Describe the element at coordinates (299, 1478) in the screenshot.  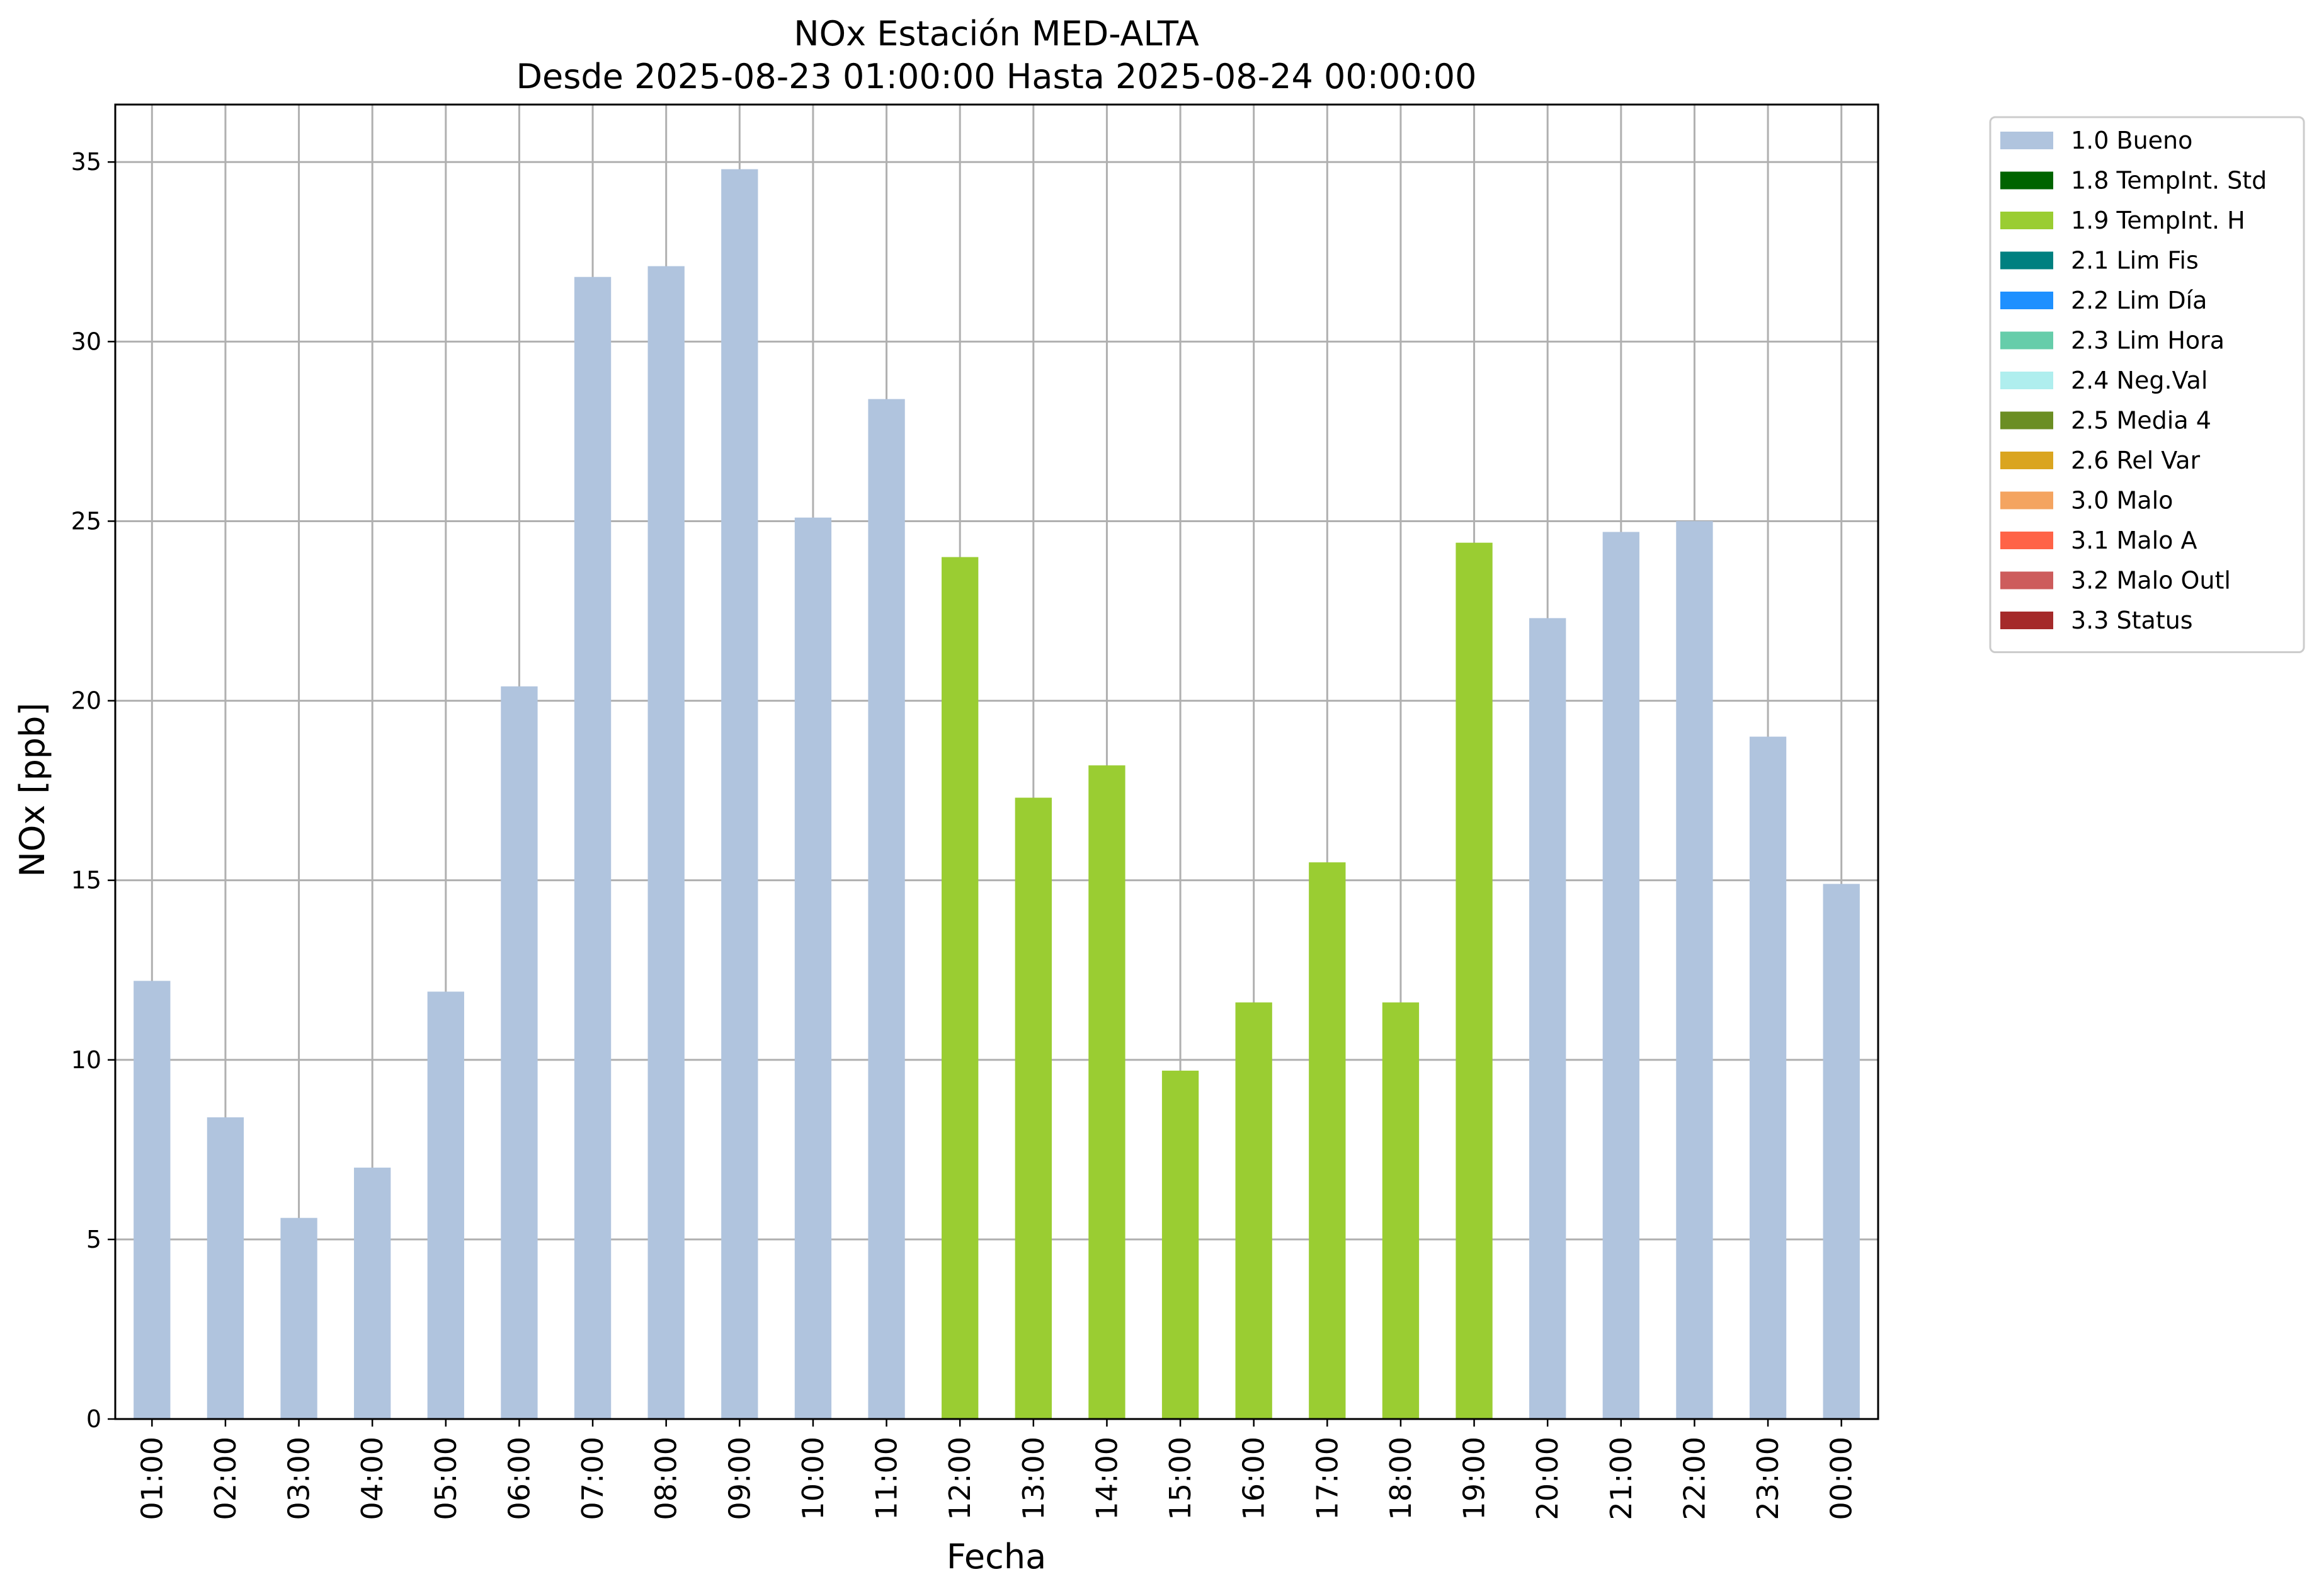
I see `x-tick-label: 03:00` at that location.